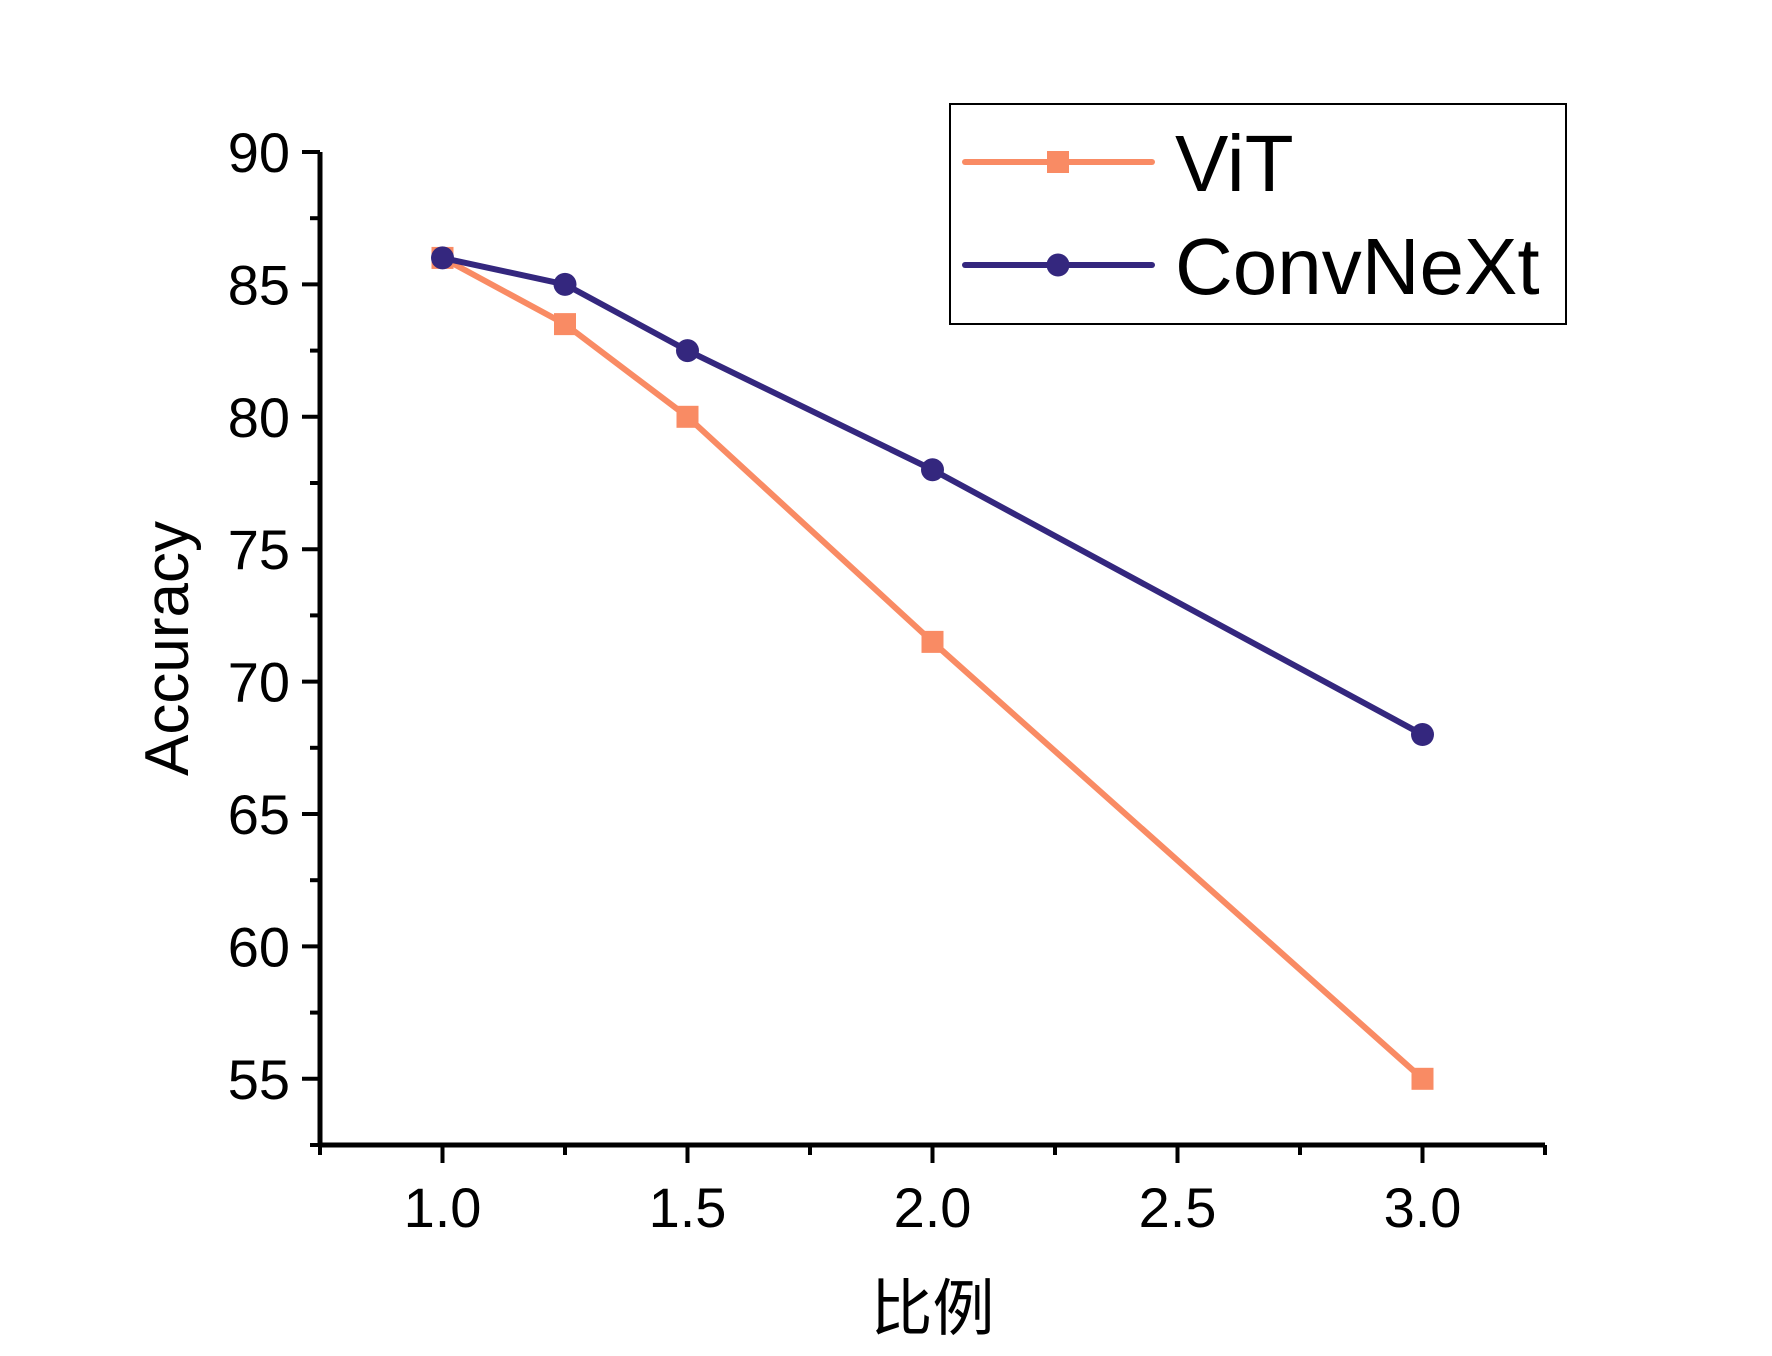 The width and height of the screenshot is (1772, 1356). Describe the element at coordinates (933, 1207) in the screenshot. I see `x-tick-label: 2.0` at that location.